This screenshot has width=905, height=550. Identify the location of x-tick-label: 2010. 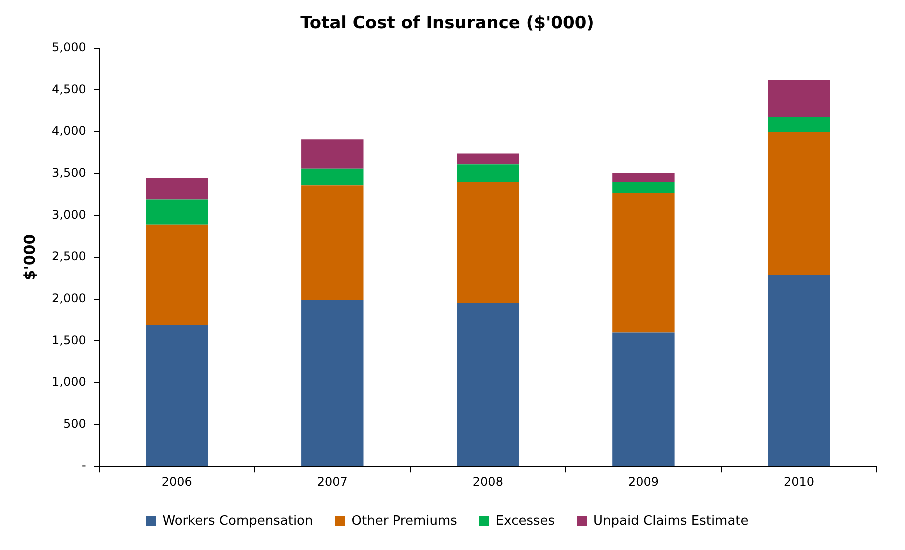
(799, 481).